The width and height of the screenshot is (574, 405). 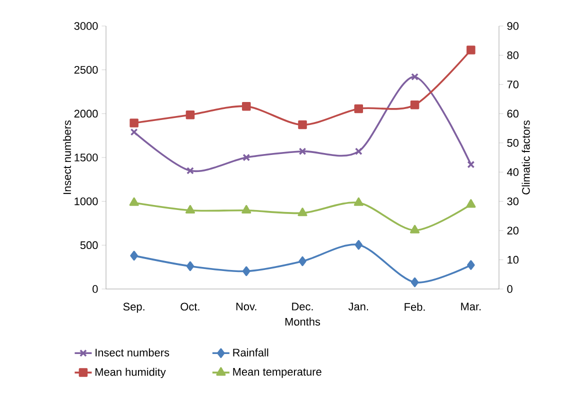 What do you see at coordinates (513, 114) in the screenshot?
I see `y2-tick-label: 60` at bounding box center [513, 114].